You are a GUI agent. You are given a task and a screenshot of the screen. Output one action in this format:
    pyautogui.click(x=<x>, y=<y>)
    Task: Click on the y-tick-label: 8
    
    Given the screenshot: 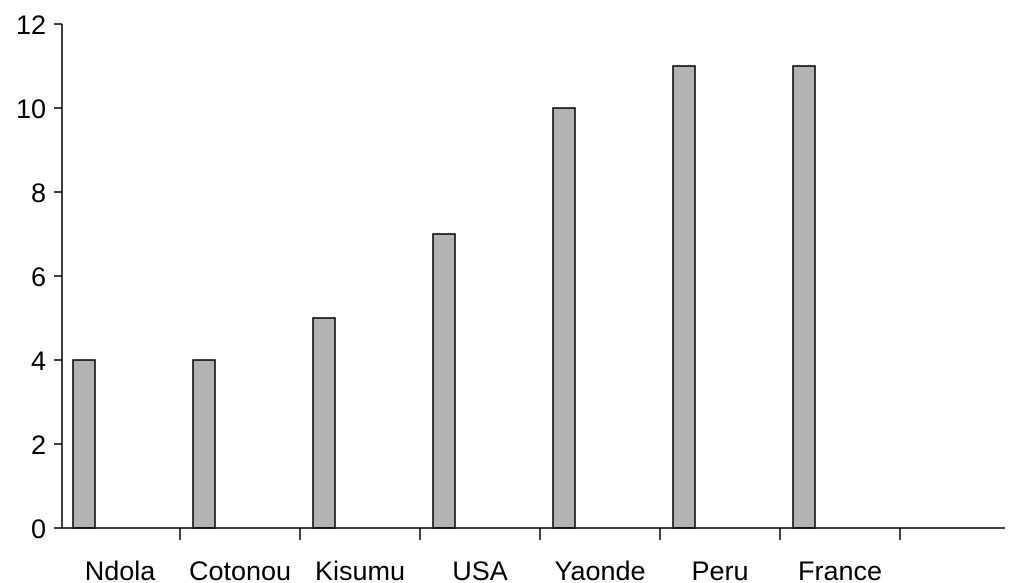 What is the action you would take?
    pyautogui.click(x=38, y=193)
    